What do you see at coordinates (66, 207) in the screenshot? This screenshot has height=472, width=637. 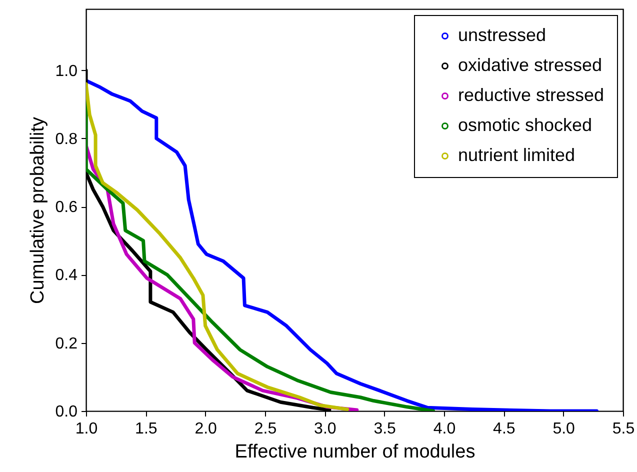 I see `y-tick-label: 0.6` at bounding box center [66, 207].